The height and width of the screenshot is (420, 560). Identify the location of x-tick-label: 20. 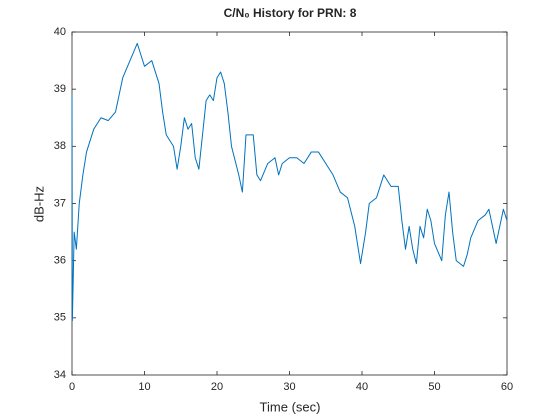
(217, 387).